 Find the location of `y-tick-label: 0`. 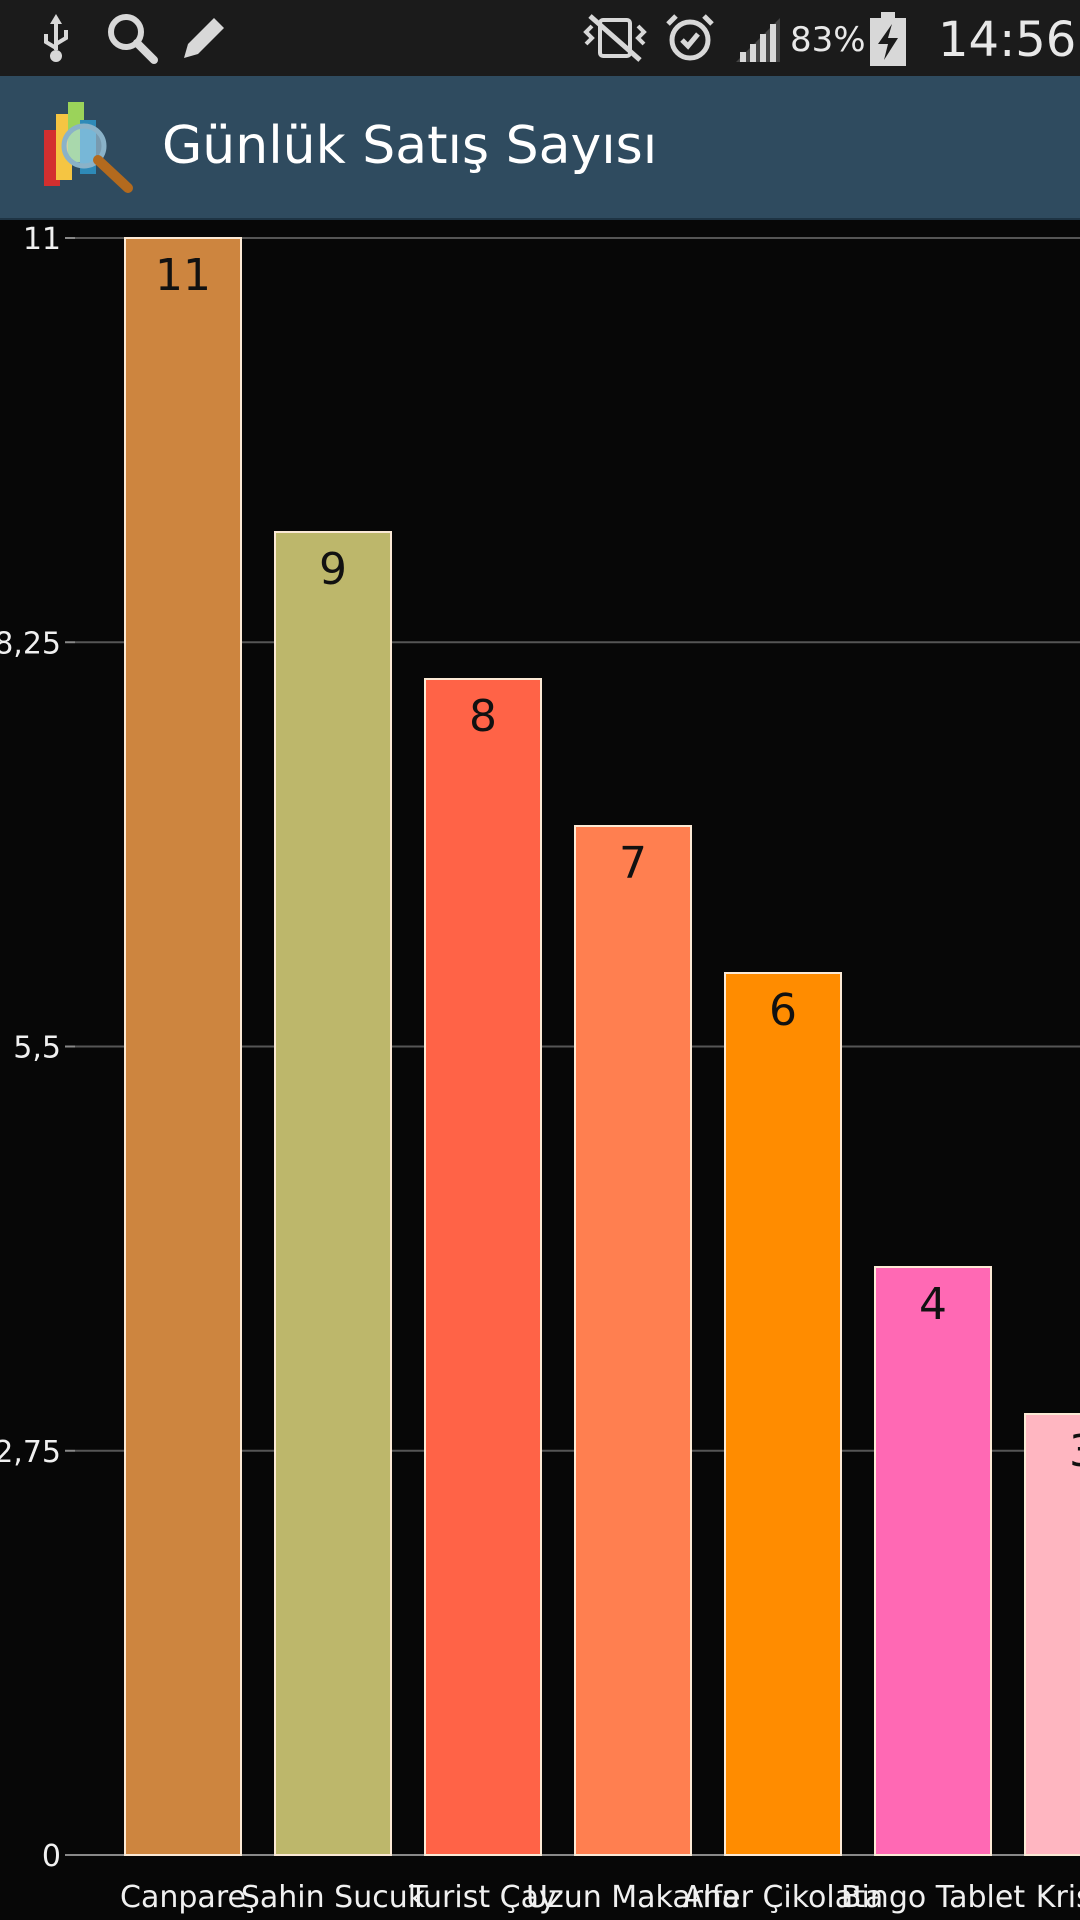

y-tick-label: 0 is located at coordinates (51, 1856).